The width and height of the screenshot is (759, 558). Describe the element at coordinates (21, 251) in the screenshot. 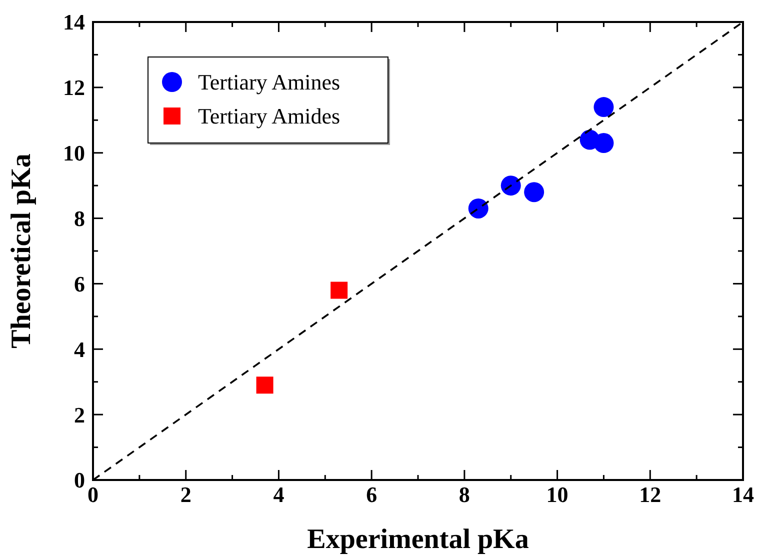

I see `y-axis-title: Theoretical pKa` at that location.